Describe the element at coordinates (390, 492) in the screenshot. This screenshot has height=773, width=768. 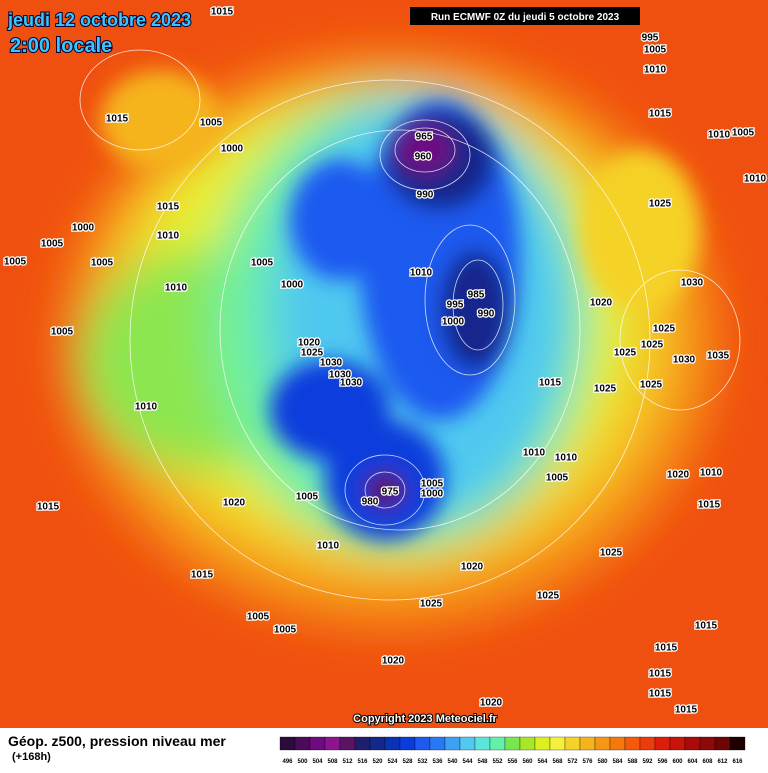
I see `isobar-label: 975` at that location.